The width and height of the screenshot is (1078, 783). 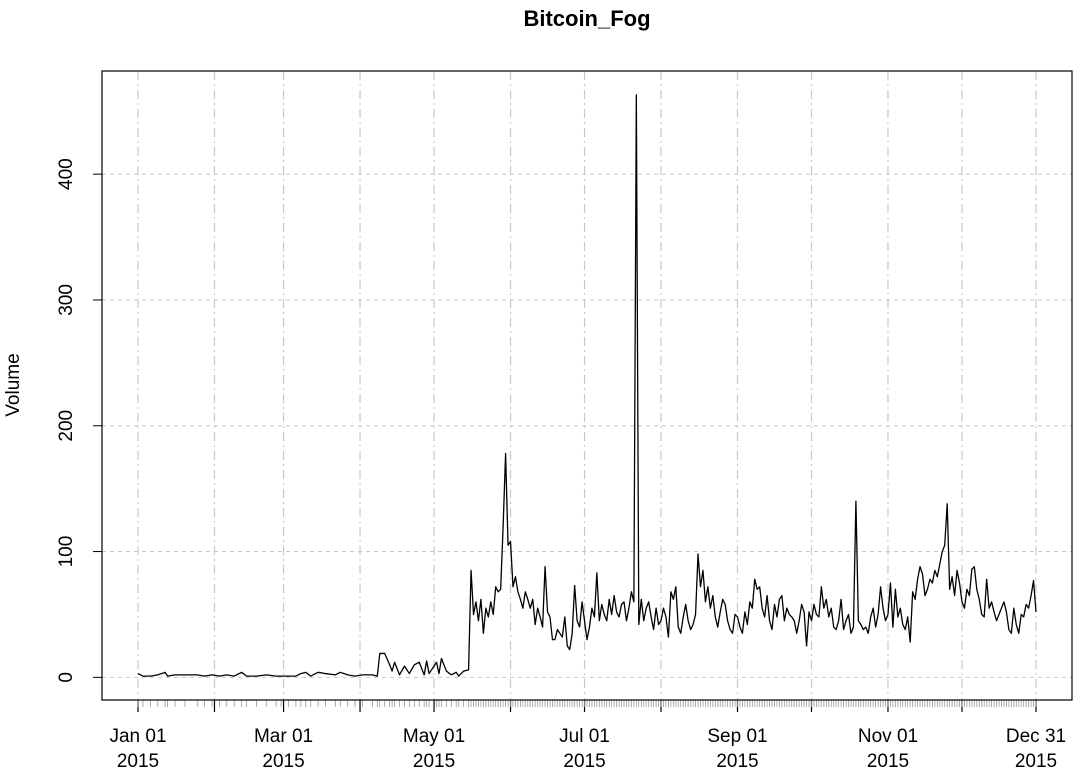 What do you see at coordinates (737, 736) in the screenshot?
I see `x-tick-label-line: Sep 01` at bounding box center [737, 736].